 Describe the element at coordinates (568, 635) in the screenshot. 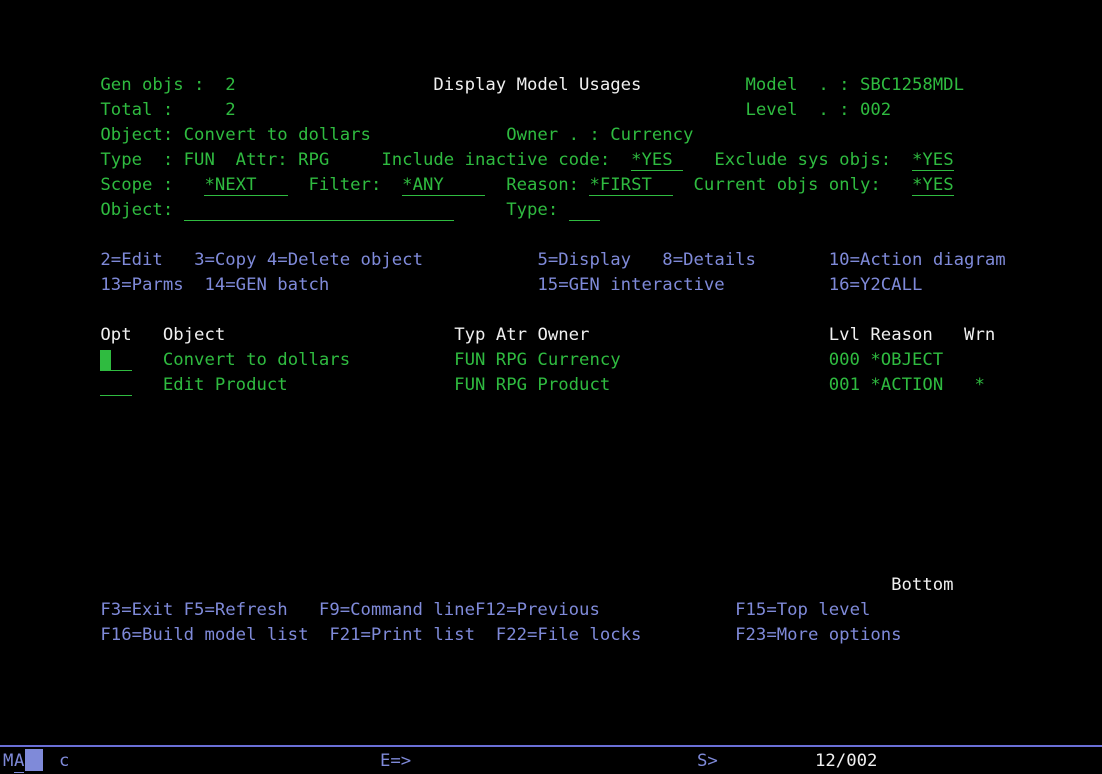

I see `fkey-f22-file-locks: F22=File locks` at that location.